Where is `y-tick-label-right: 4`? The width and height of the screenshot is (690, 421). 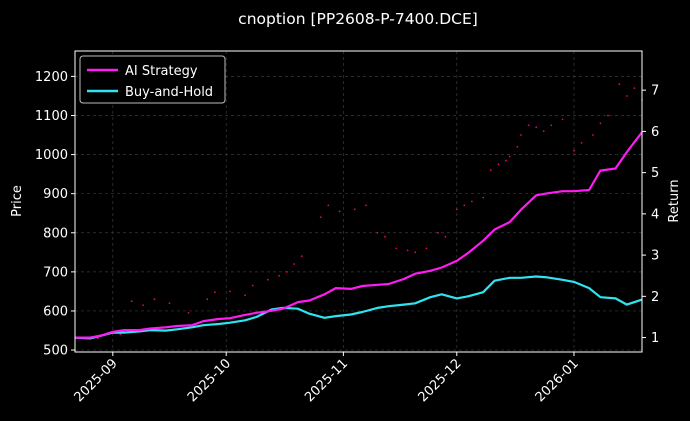 y-tick-label-right: 4 is located at coordinates (655, 214).